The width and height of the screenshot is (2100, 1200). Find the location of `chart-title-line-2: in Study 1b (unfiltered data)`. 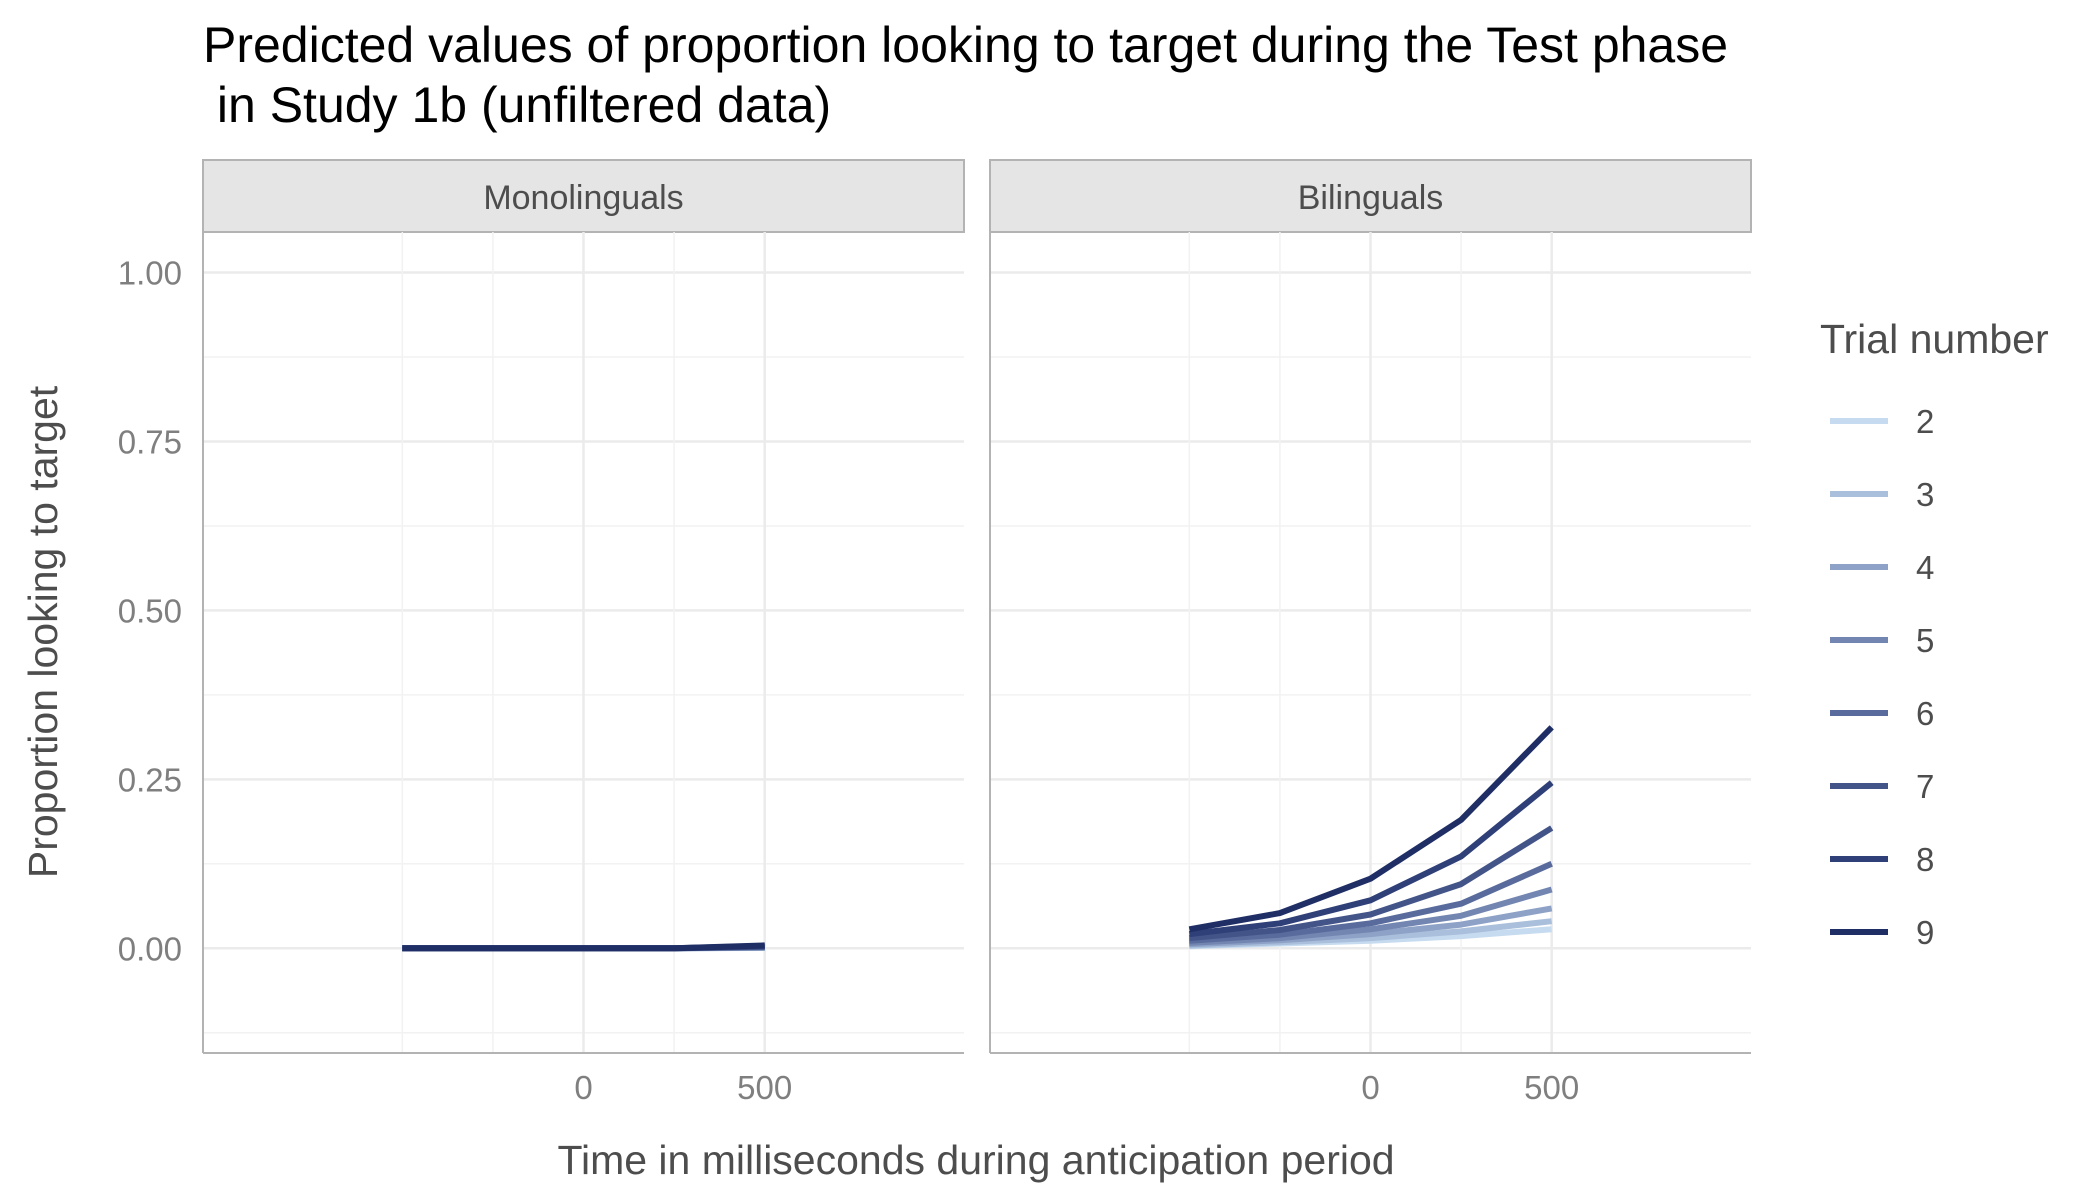

chart-title-line-2: in Study 1b (unfiltered data) is located at coordinates (517, 105).